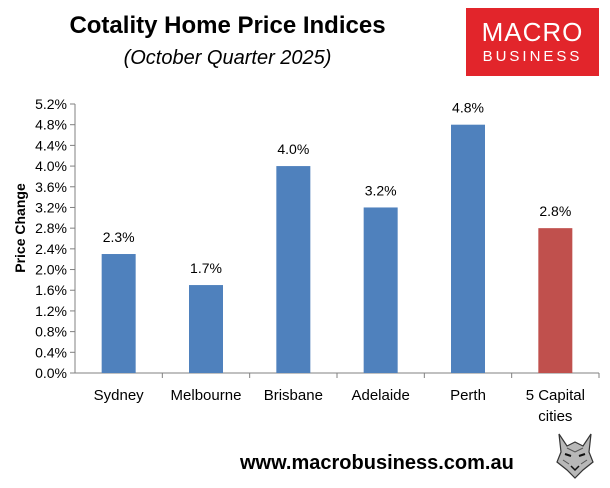 This screenshot has height=488, width=610. I want to click on y-tick-label: 3.6%, so click(51, 187).